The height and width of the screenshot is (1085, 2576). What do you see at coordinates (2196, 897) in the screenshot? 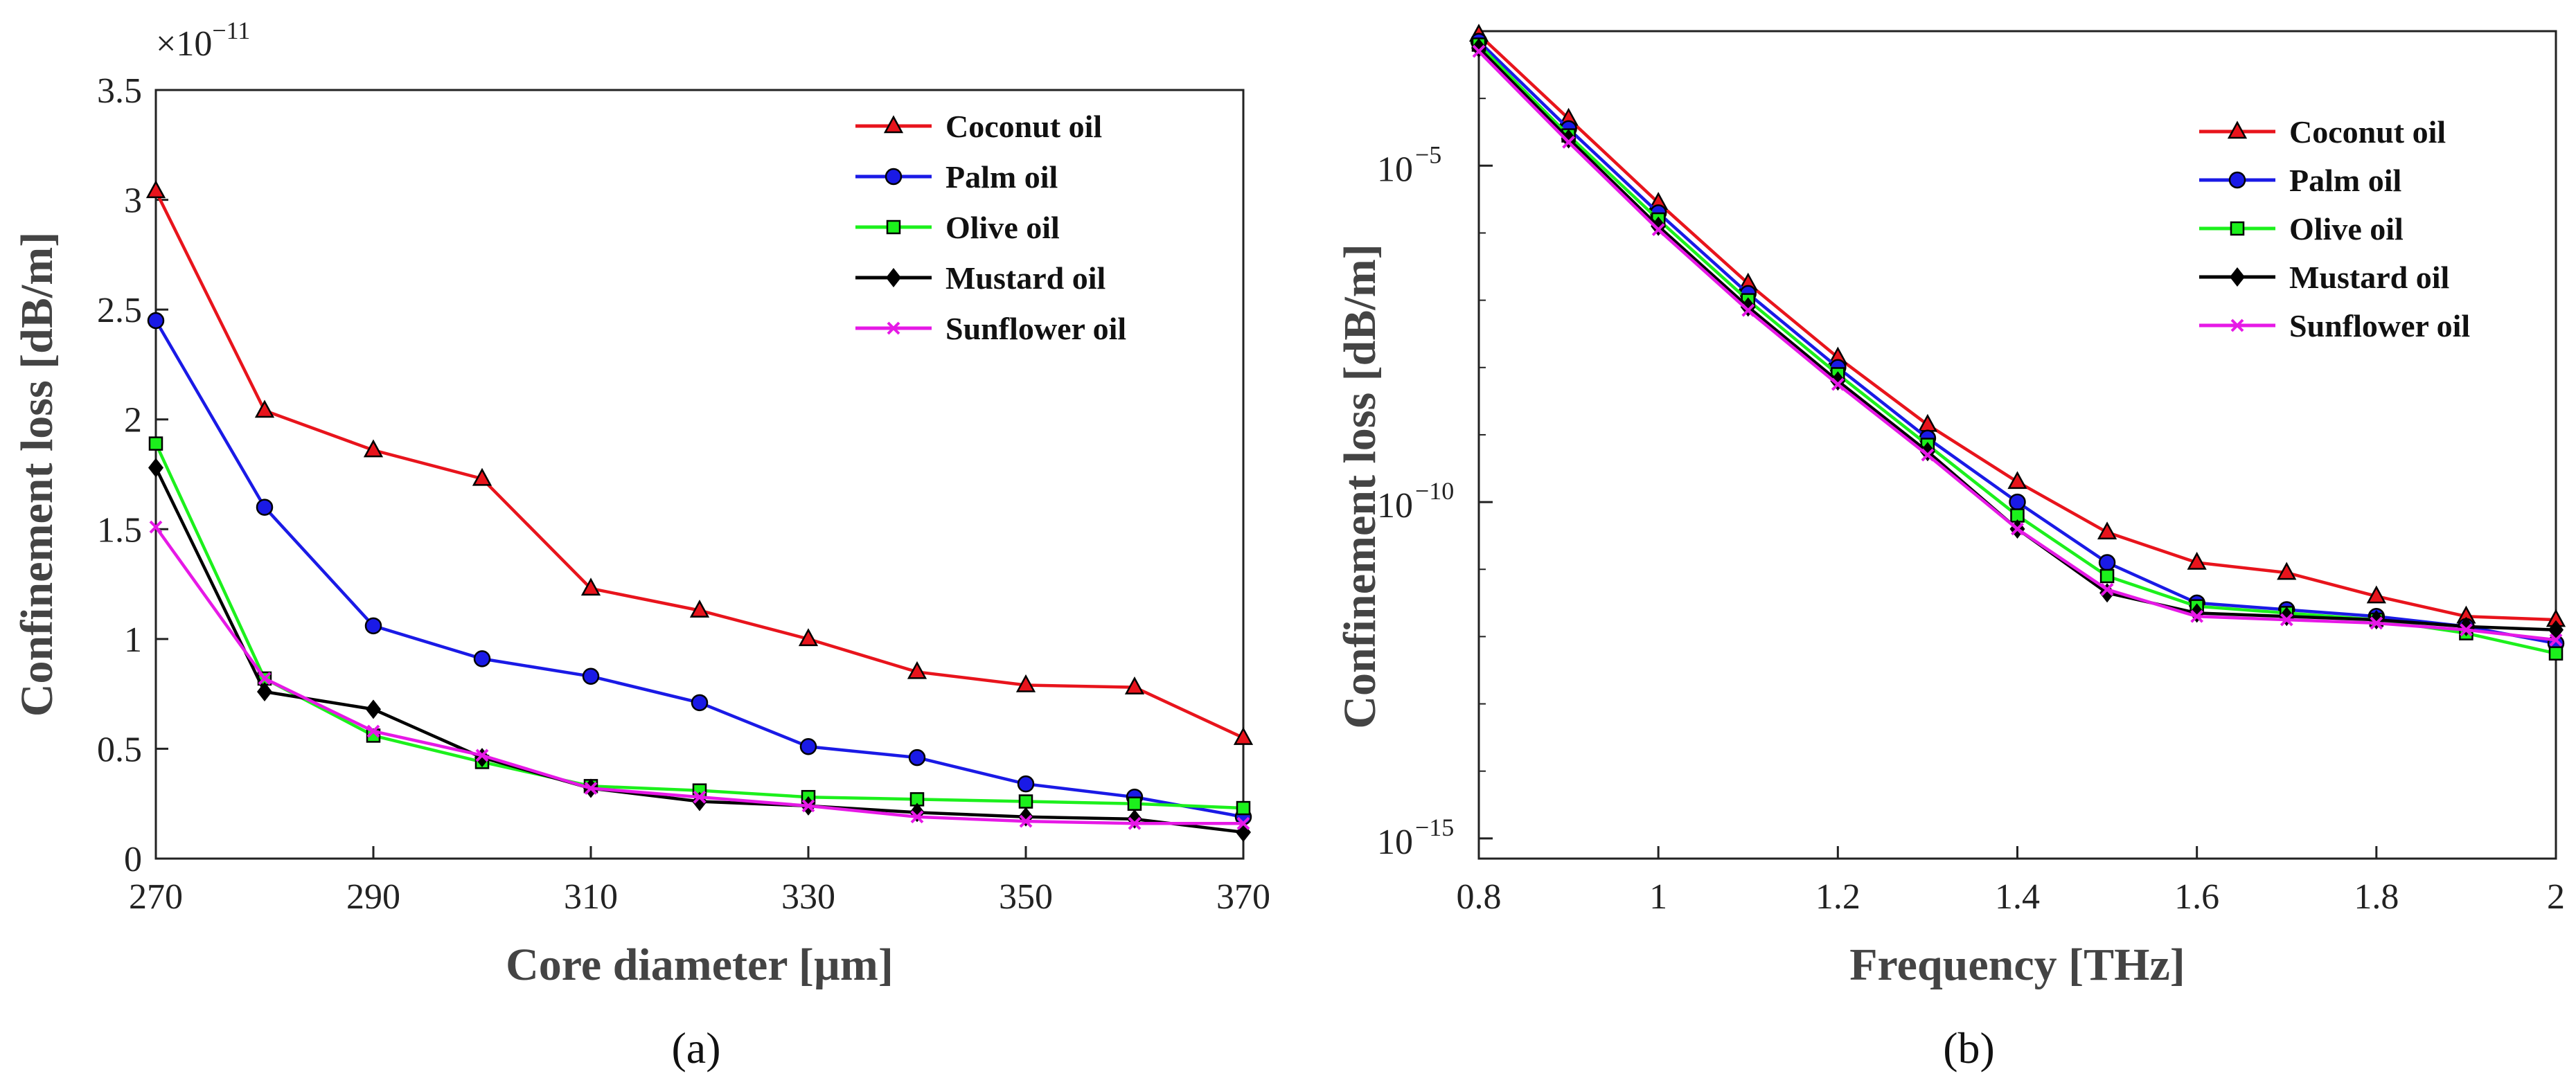
I see `x-tick-label-b-4: 1.6` at bounding box center [2196, 897].